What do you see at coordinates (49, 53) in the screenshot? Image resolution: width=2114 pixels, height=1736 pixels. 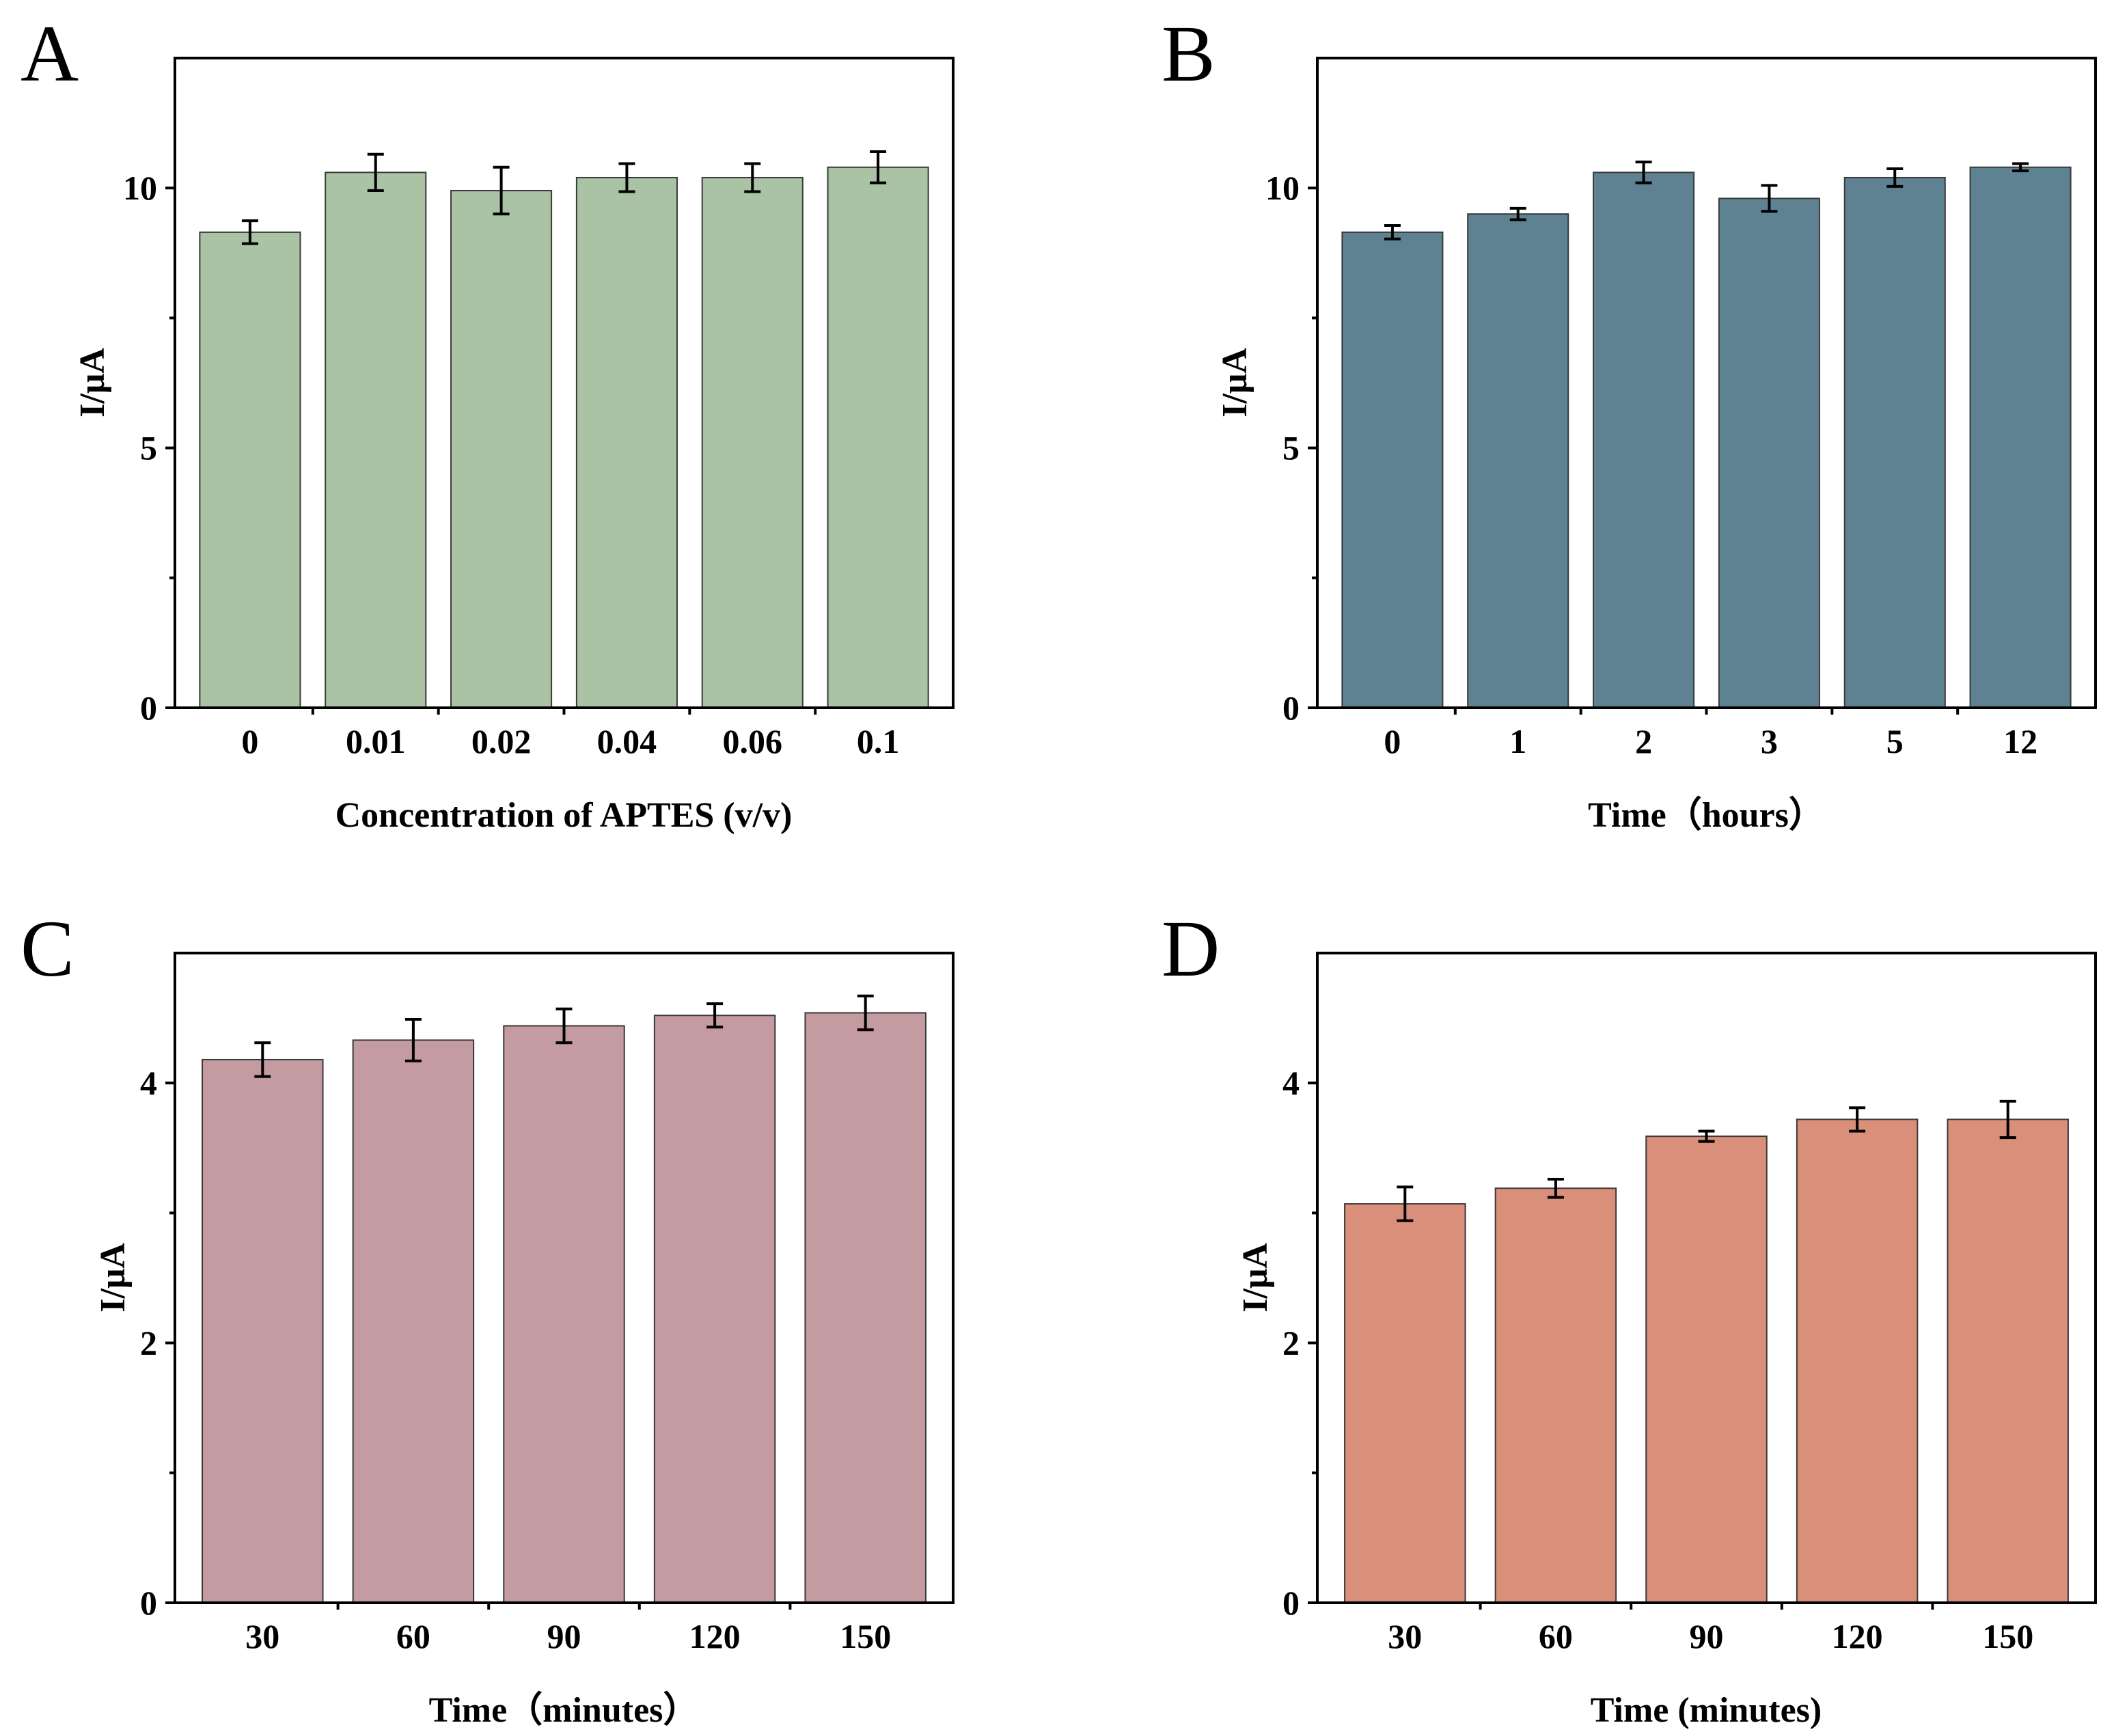 I see `panel-a-letter: A` at bounding box center [49, 53].